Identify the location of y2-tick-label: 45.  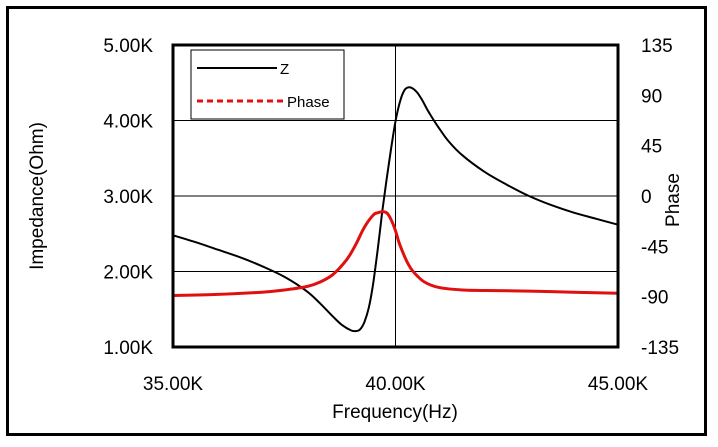
(651, 147).